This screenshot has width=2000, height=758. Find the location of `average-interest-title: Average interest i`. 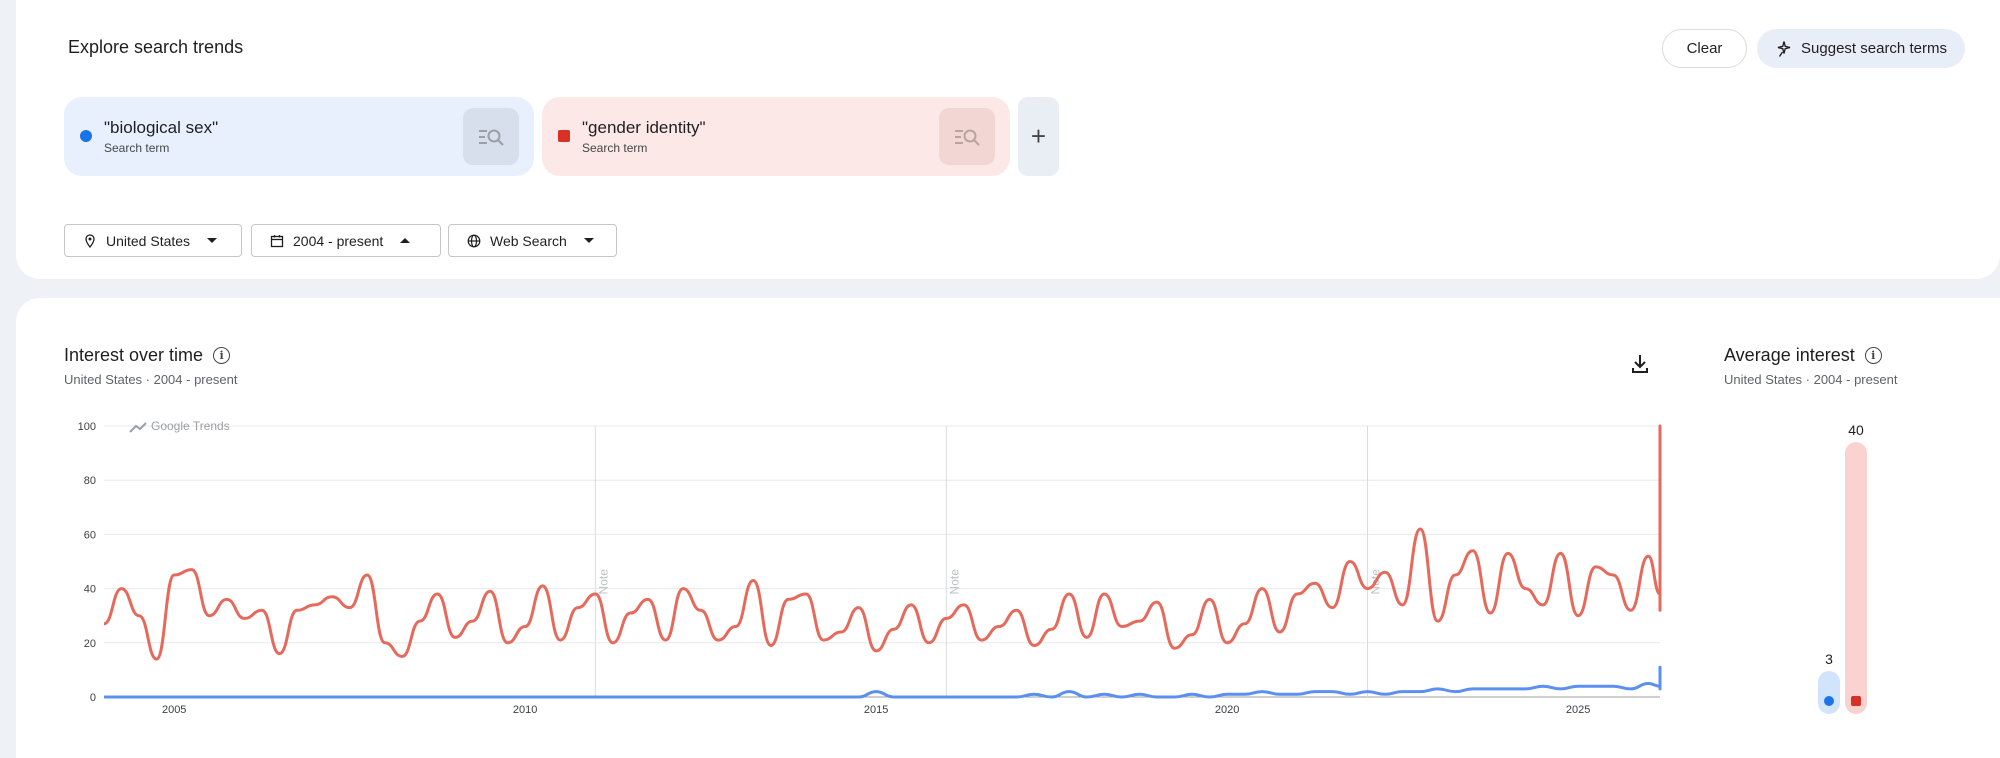

average-interest-title: Average interest i is located at coordinates (1803, 355).